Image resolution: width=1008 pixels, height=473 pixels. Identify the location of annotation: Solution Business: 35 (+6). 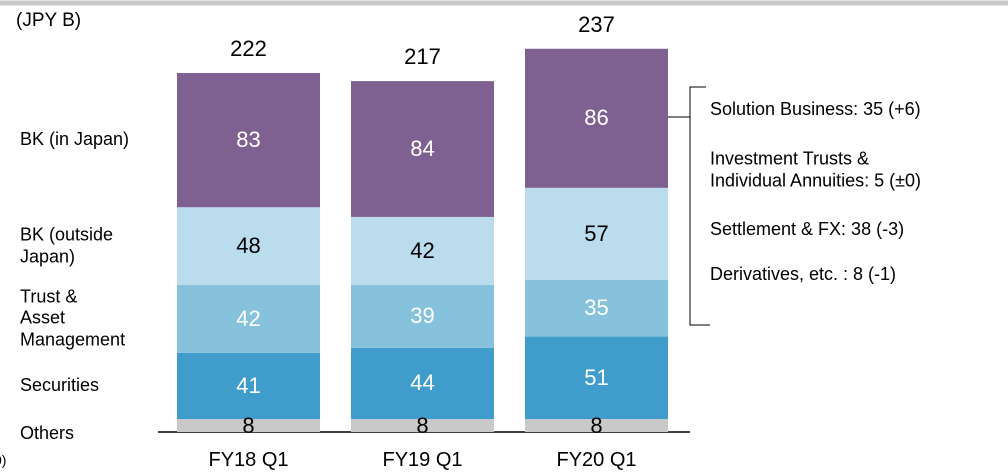
(815, 109).